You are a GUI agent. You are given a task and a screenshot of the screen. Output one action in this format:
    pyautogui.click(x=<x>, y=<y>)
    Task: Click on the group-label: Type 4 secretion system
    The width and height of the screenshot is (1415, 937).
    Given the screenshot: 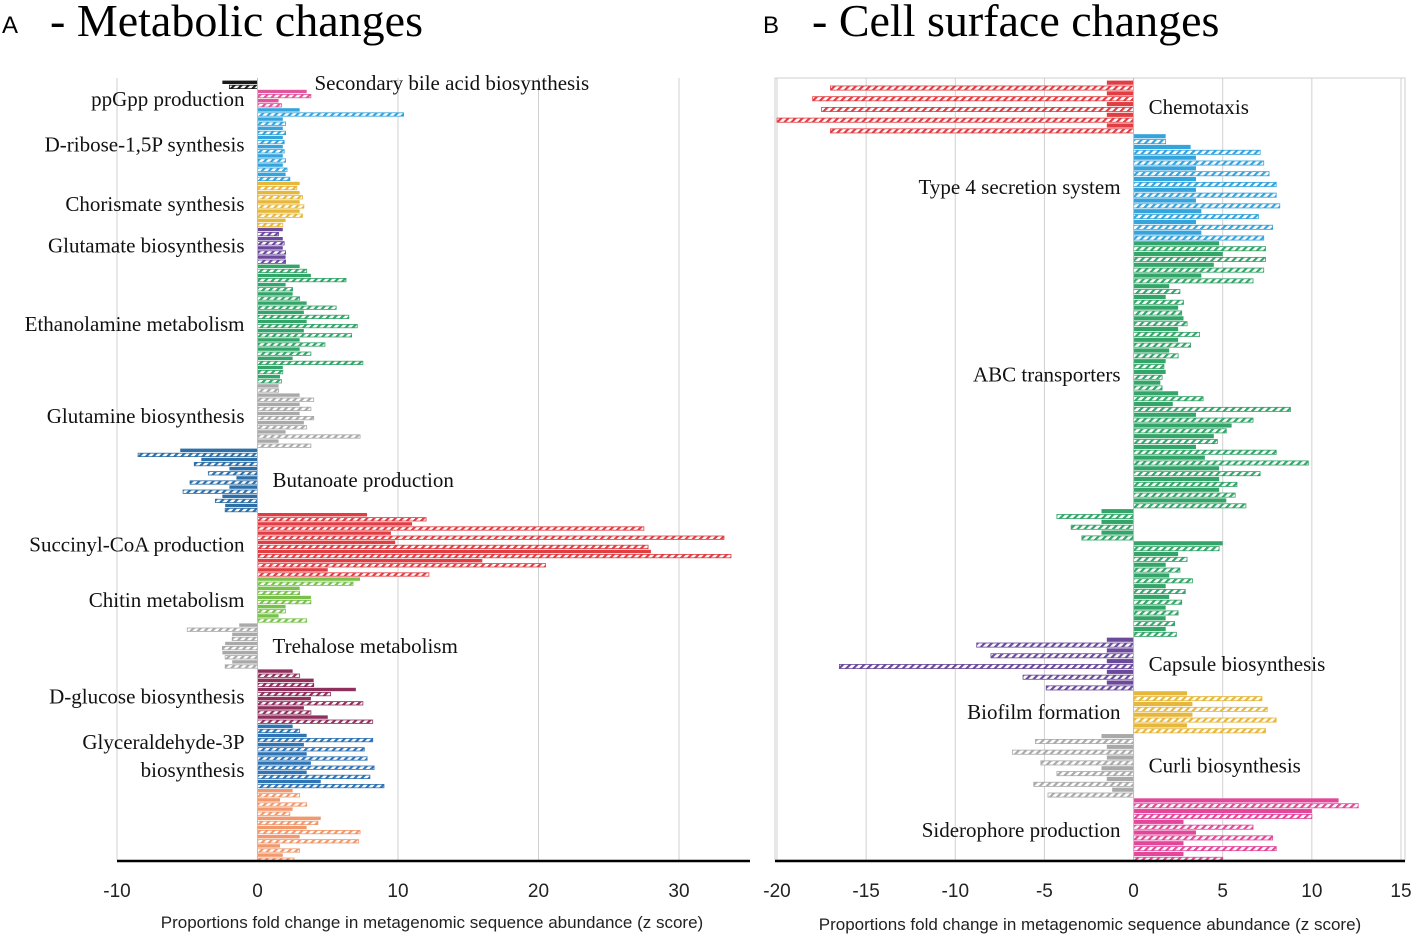 What is the action you would take?
    pyautogui.click(x=1019, y=187)
    